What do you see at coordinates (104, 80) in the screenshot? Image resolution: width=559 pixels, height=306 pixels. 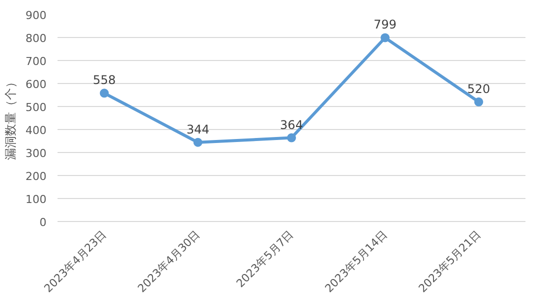 I see `data-label: 558` at bounding box center [104, 80].